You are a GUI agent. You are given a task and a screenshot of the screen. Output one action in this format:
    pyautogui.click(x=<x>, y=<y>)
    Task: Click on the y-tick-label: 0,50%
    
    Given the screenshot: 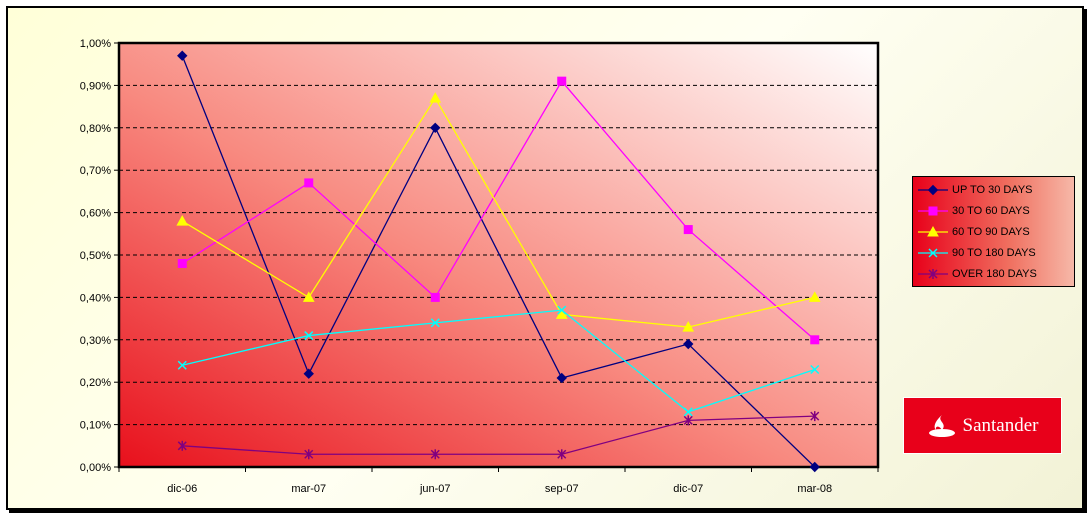 What is the action you would take?
    pyautogui.click(x=95, y=256)
    